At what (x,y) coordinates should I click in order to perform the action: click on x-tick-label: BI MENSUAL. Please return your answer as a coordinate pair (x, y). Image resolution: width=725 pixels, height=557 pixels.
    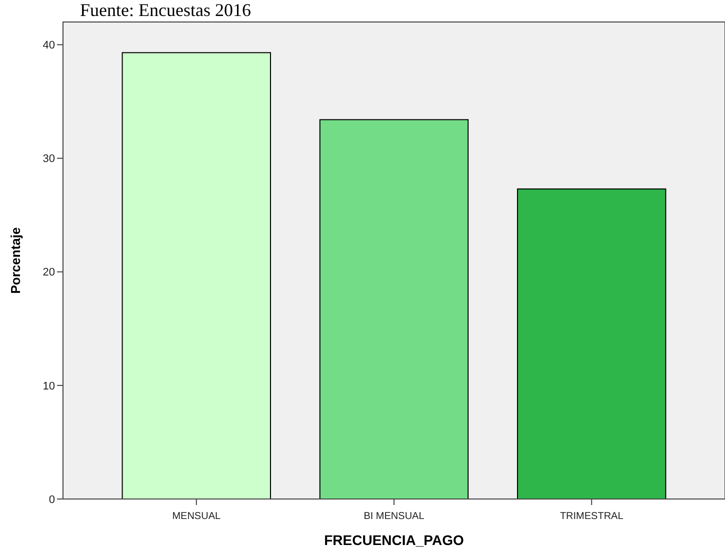
    Looking at the image, I should click on (394, 516).